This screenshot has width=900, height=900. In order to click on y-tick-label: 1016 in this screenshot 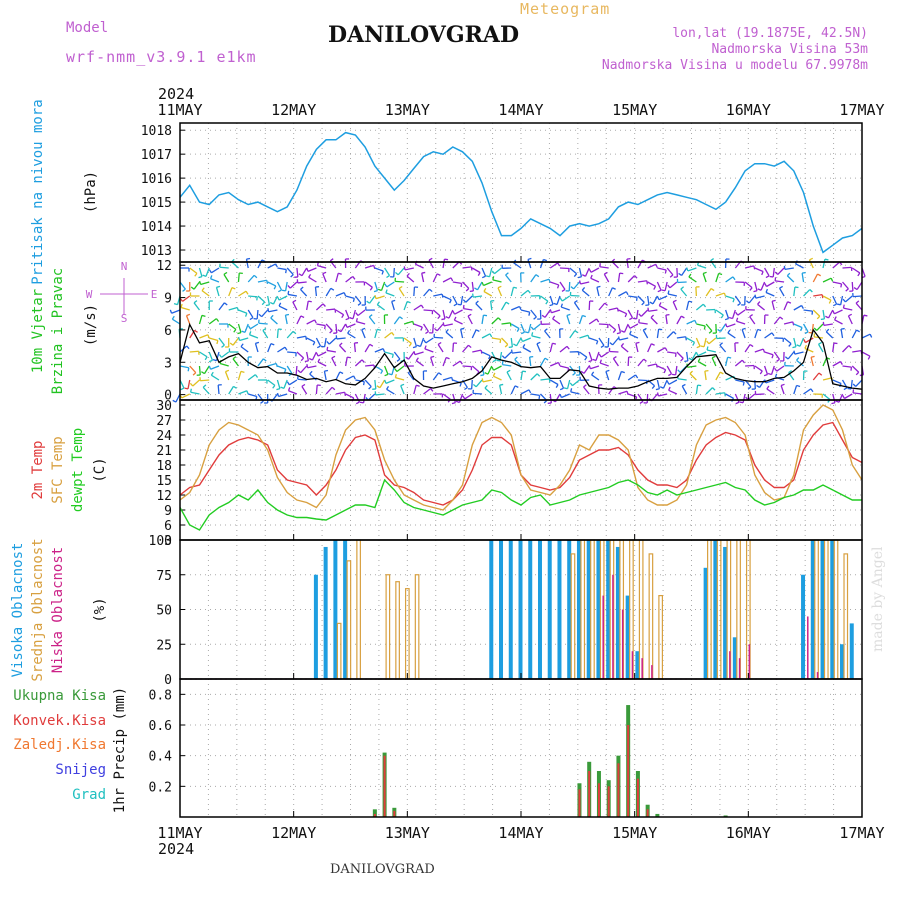, I will do `click(156, 179)`.